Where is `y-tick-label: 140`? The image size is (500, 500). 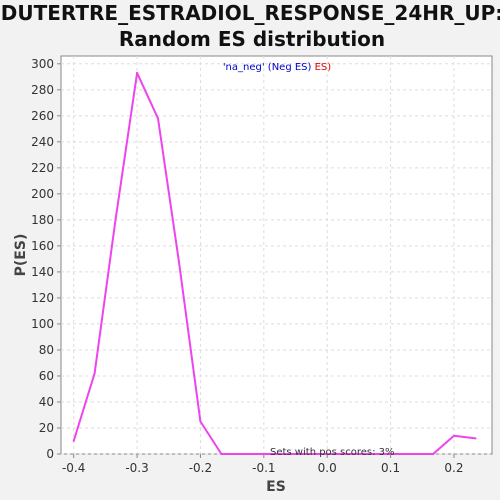
y-tick-label: 140 is located at coordinates (42, 272).